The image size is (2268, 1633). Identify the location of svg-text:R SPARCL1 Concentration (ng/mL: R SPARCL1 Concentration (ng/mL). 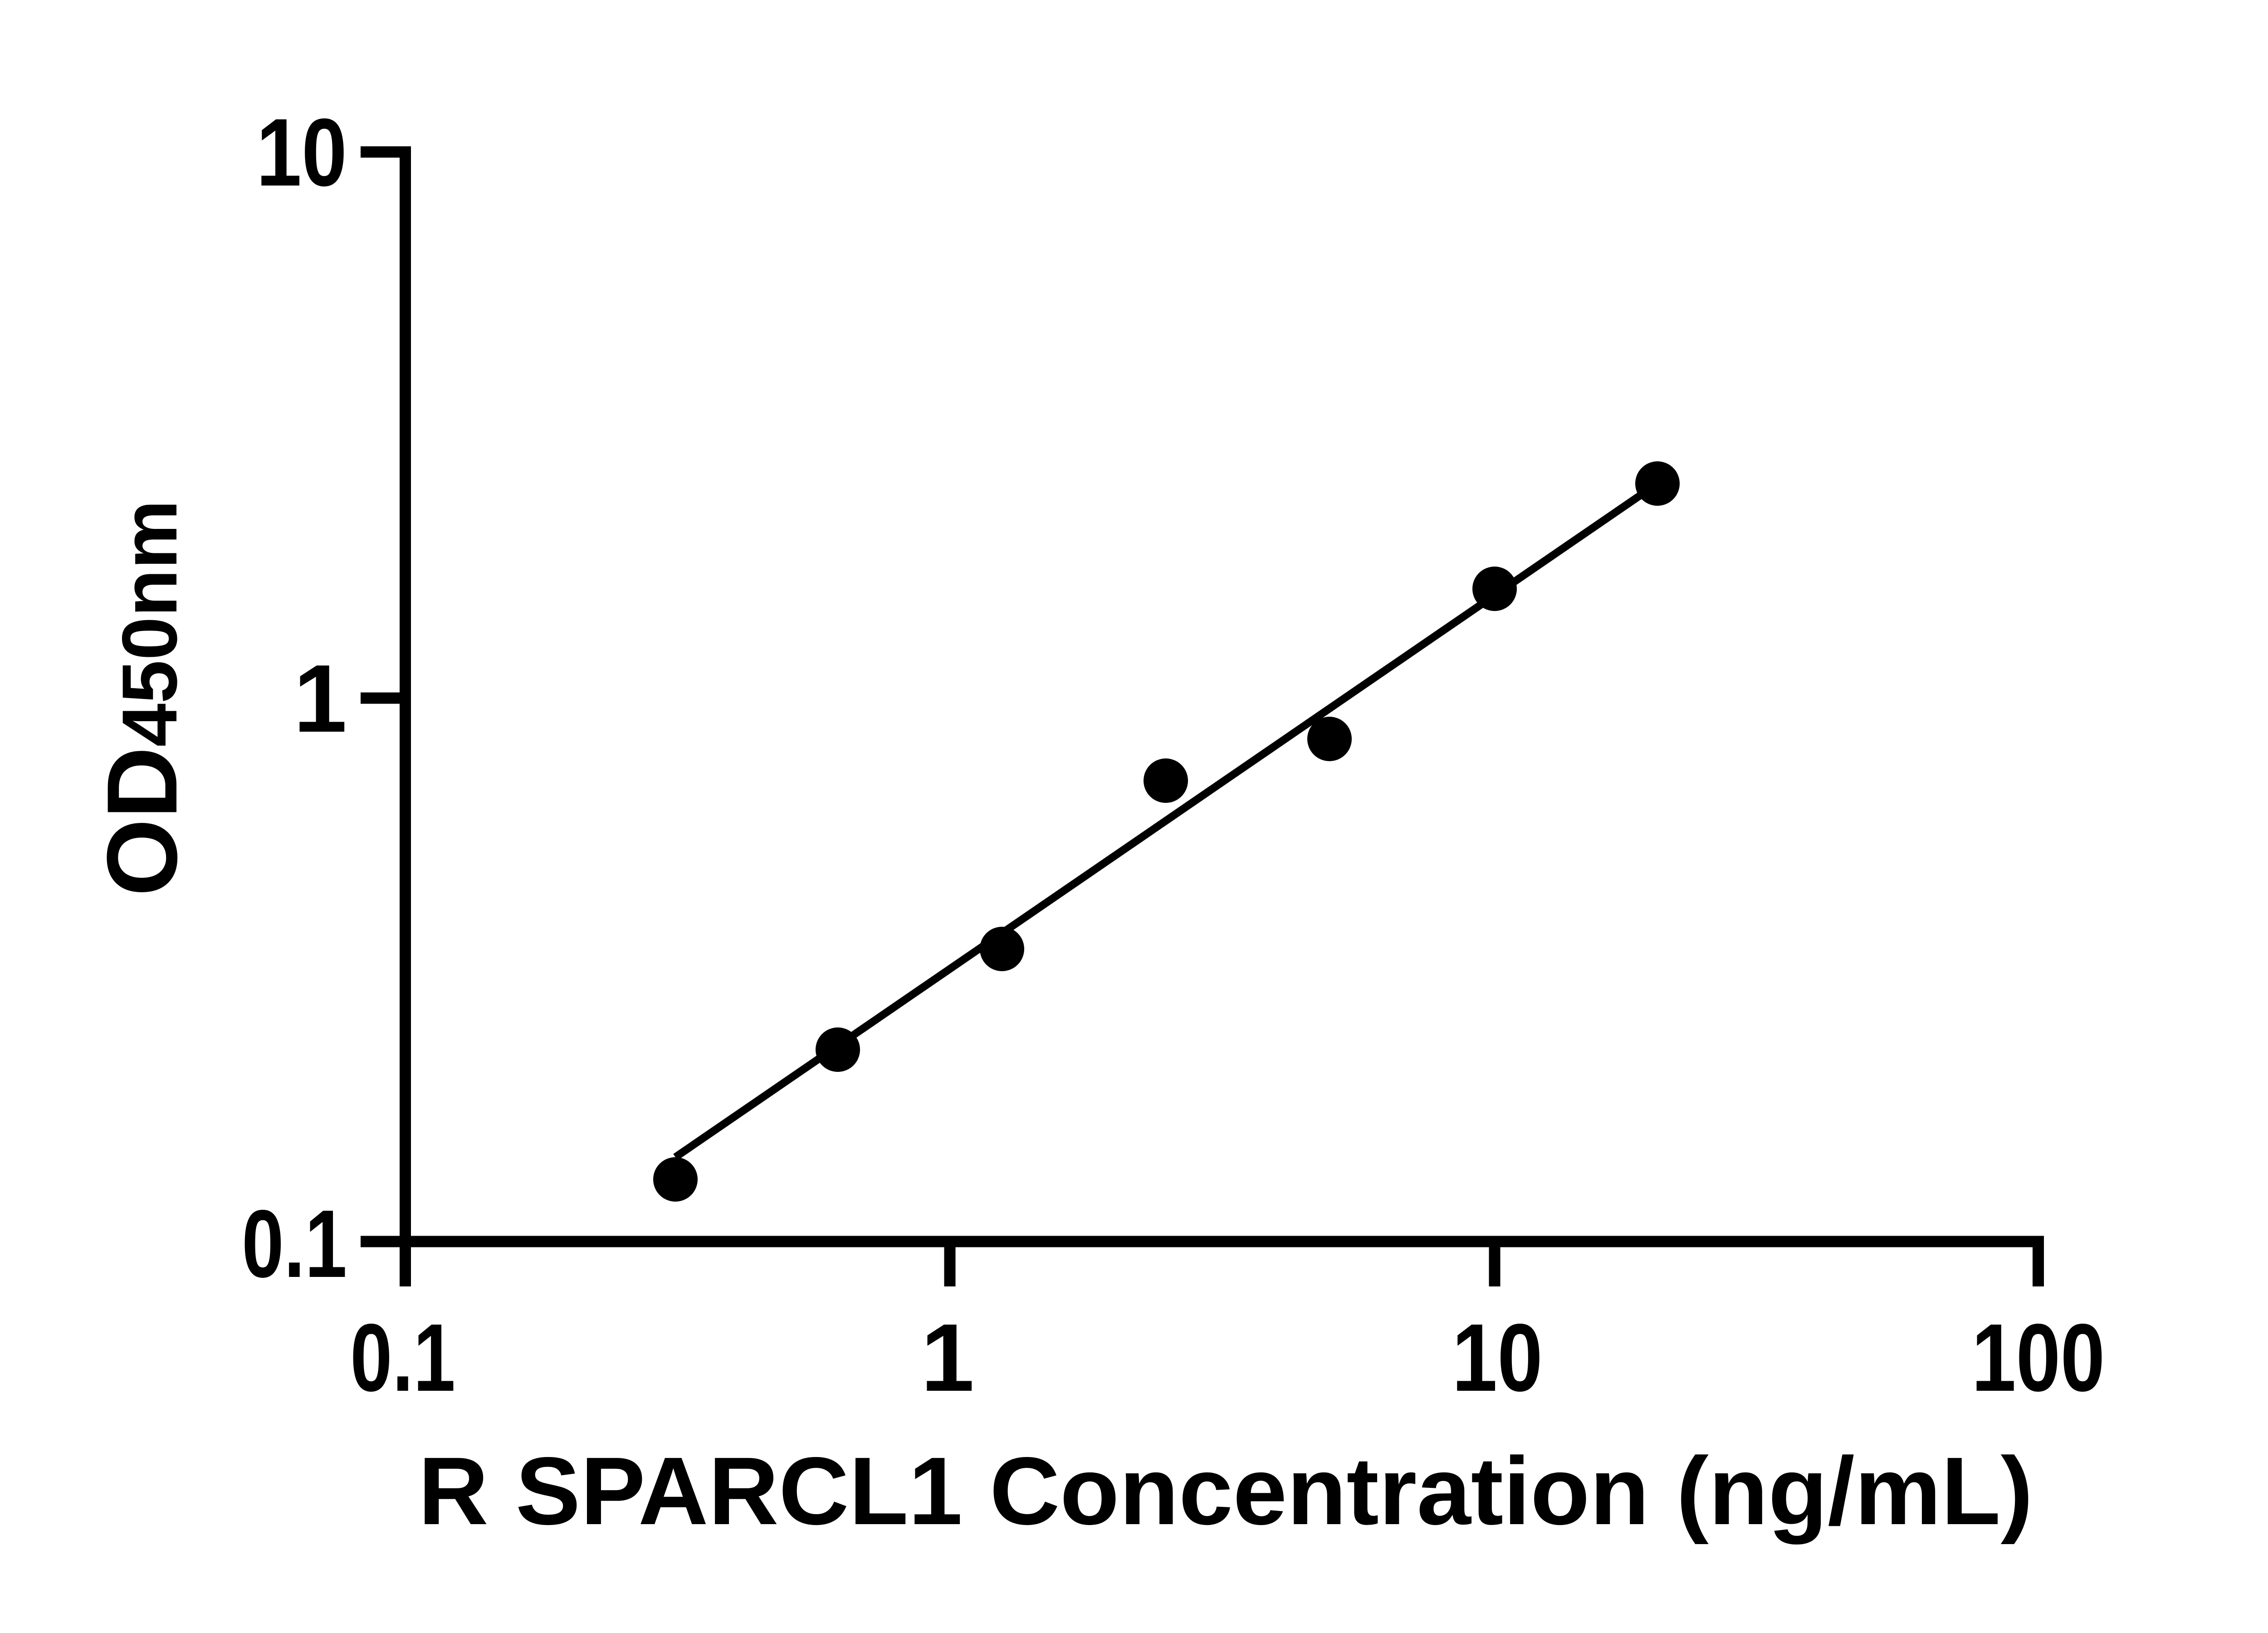
(1226, 1491).